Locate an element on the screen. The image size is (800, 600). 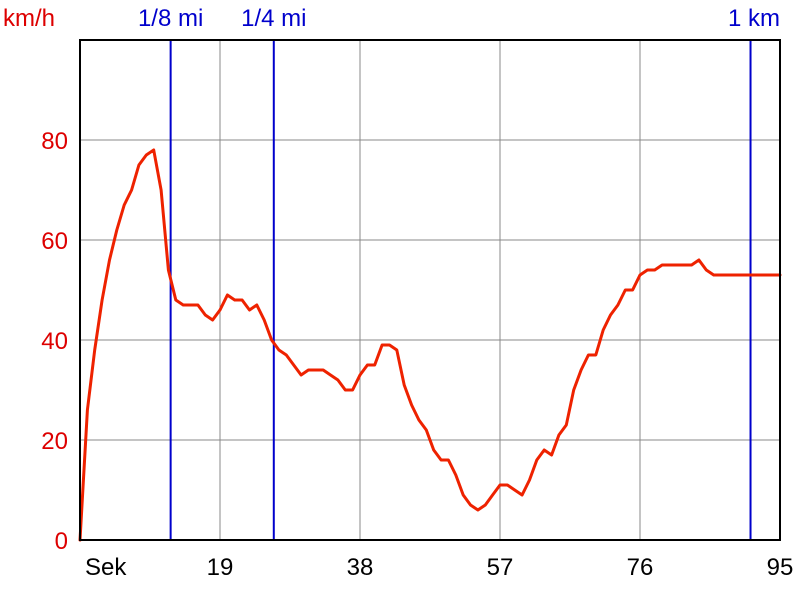
x-tick-labels: 19 38 57 76 95 is located at coordinates (500, 567).